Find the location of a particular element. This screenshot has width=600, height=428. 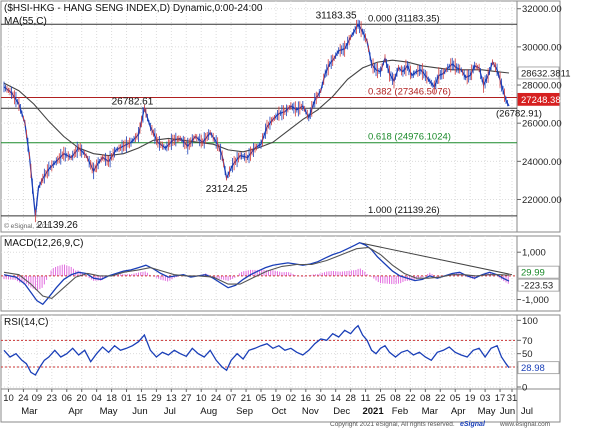

price-tag-label: 27248.38 is located at coordinates (541, 100).